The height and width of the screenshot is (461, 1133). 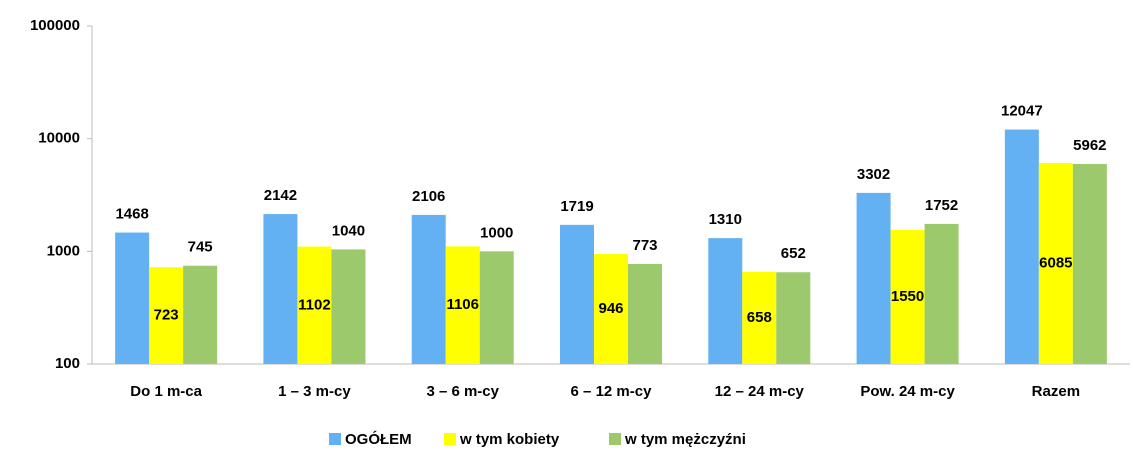 I want to click on data-label: 946, so click(x=610, y=308).